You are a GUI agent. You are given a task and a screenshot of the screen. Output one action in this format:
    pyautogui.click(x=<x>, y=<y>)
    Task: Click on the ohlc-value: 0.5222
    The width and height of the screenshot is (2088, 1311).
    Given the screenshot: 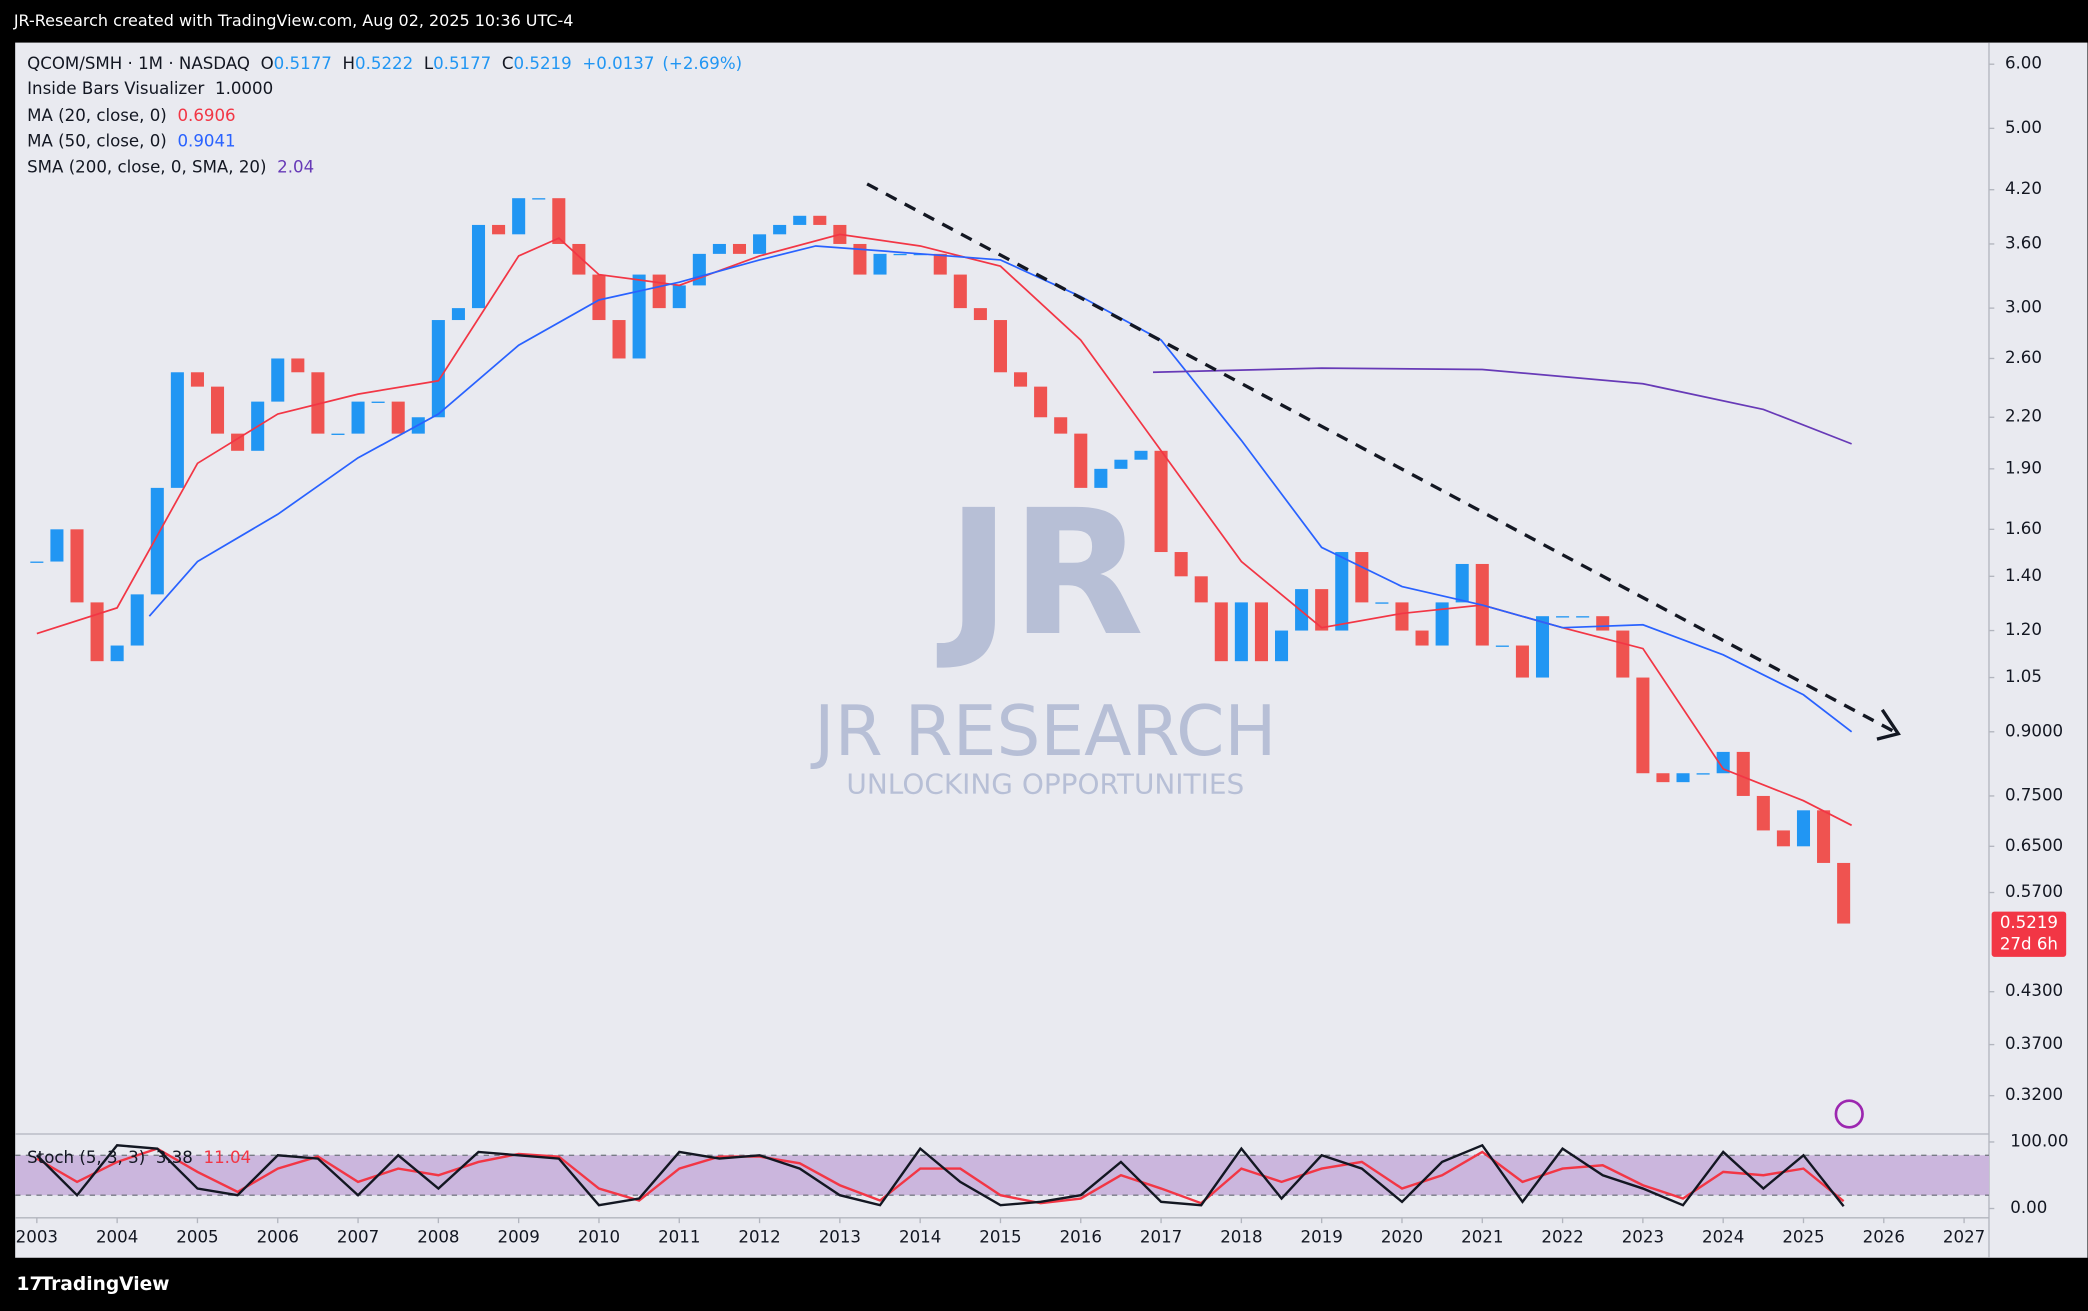 What is the action you would take?
    pyautogui.click(x=384, y=62)
    